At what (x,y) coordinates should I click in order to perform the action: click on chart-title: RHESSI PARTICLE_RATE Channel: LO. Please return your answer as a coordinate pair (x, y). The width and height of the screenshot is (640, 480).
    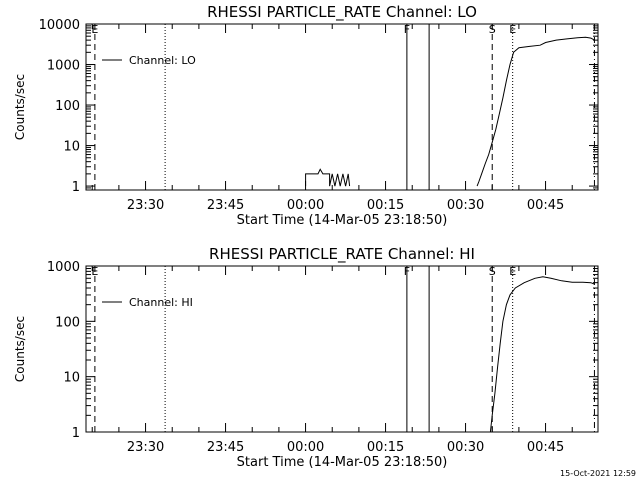
    Looking at the image, I should click on (342, 12).